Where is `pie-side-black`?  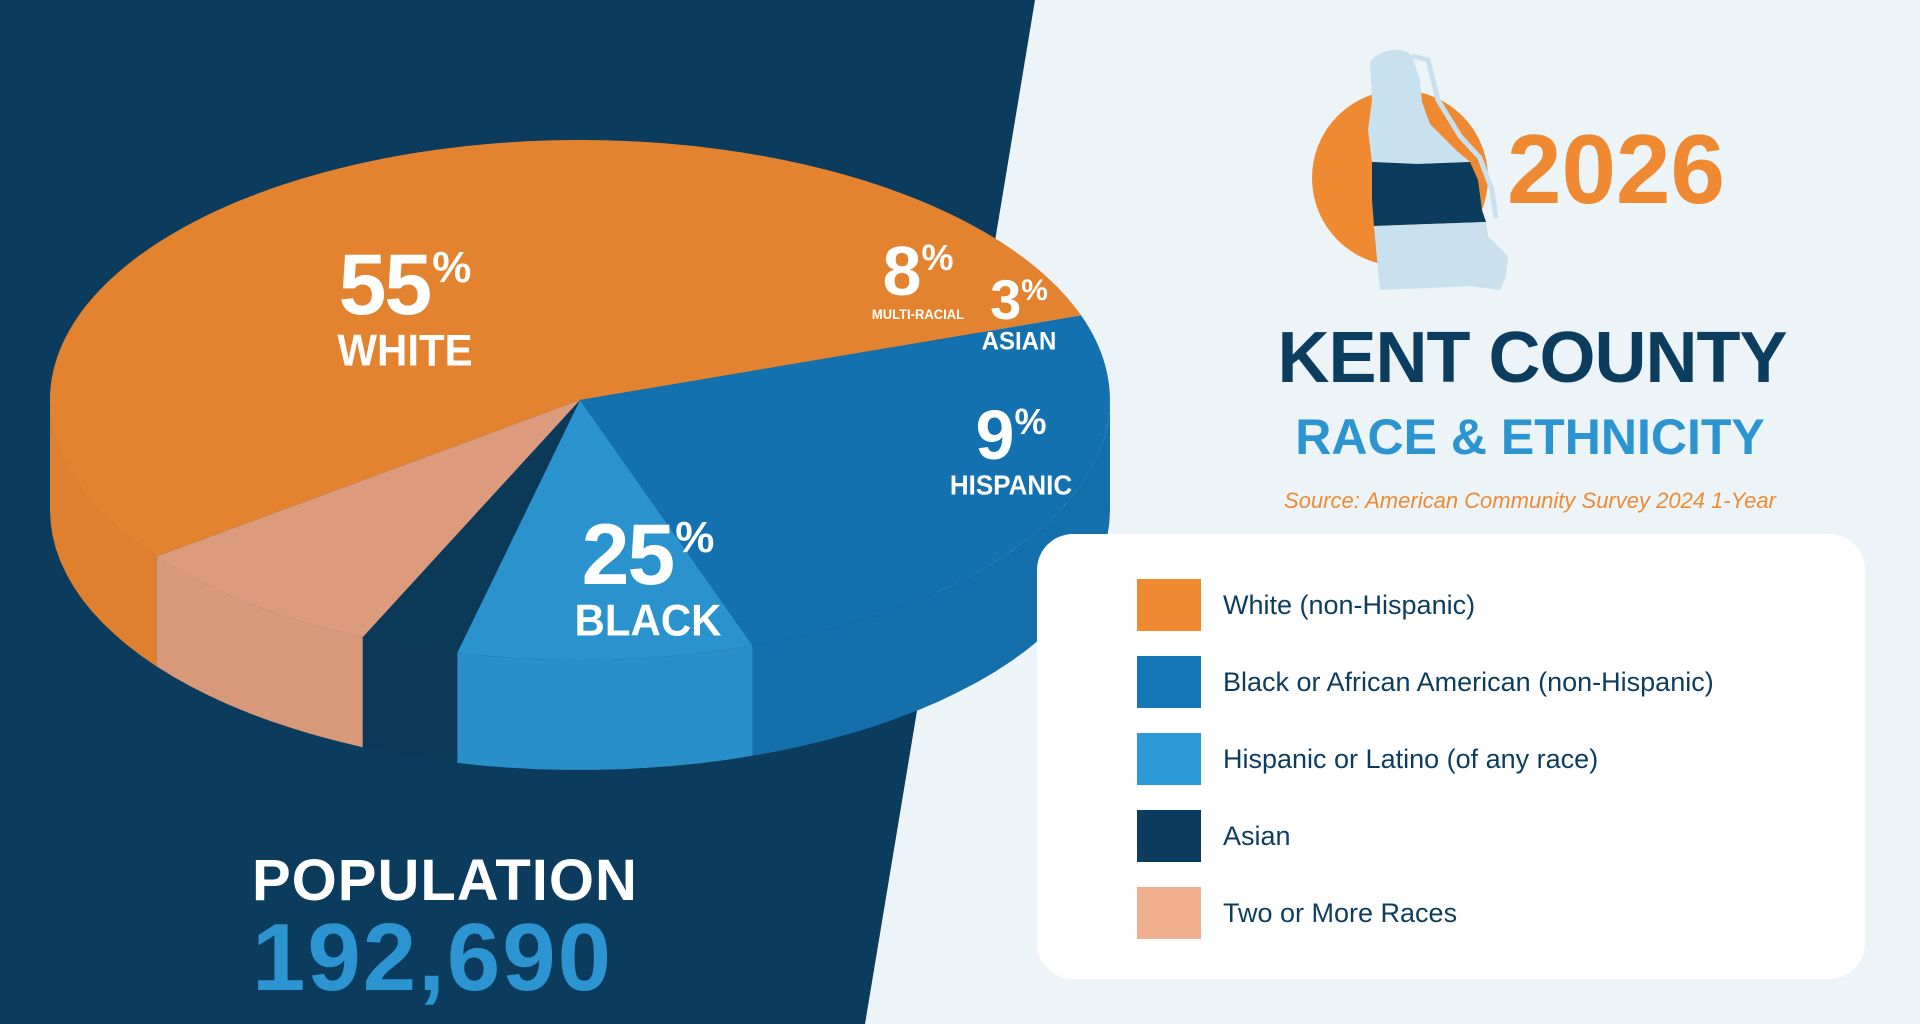
pie-side-black is located at coordinates (931, 578).